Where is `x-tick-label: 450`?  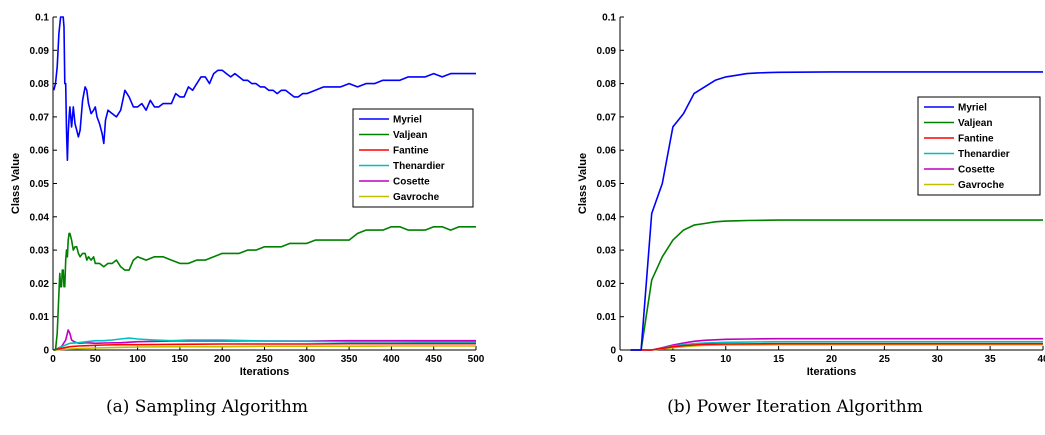
x-tick-label: 450 is located at coordinates (433, 359).